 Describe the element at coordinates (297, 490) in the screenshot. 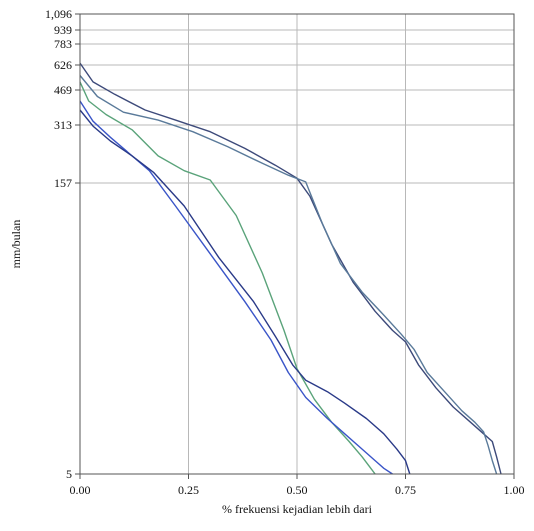

I see `x-tick-label: 0.50` at that location.